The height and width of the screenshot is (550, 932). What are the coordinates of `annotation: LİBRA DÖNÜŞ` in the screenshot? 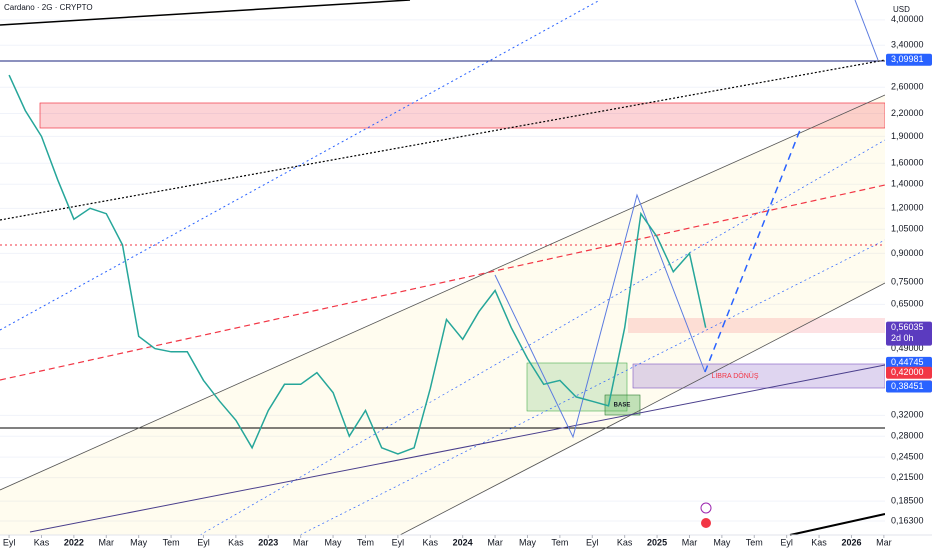 It's located at (734, 375).